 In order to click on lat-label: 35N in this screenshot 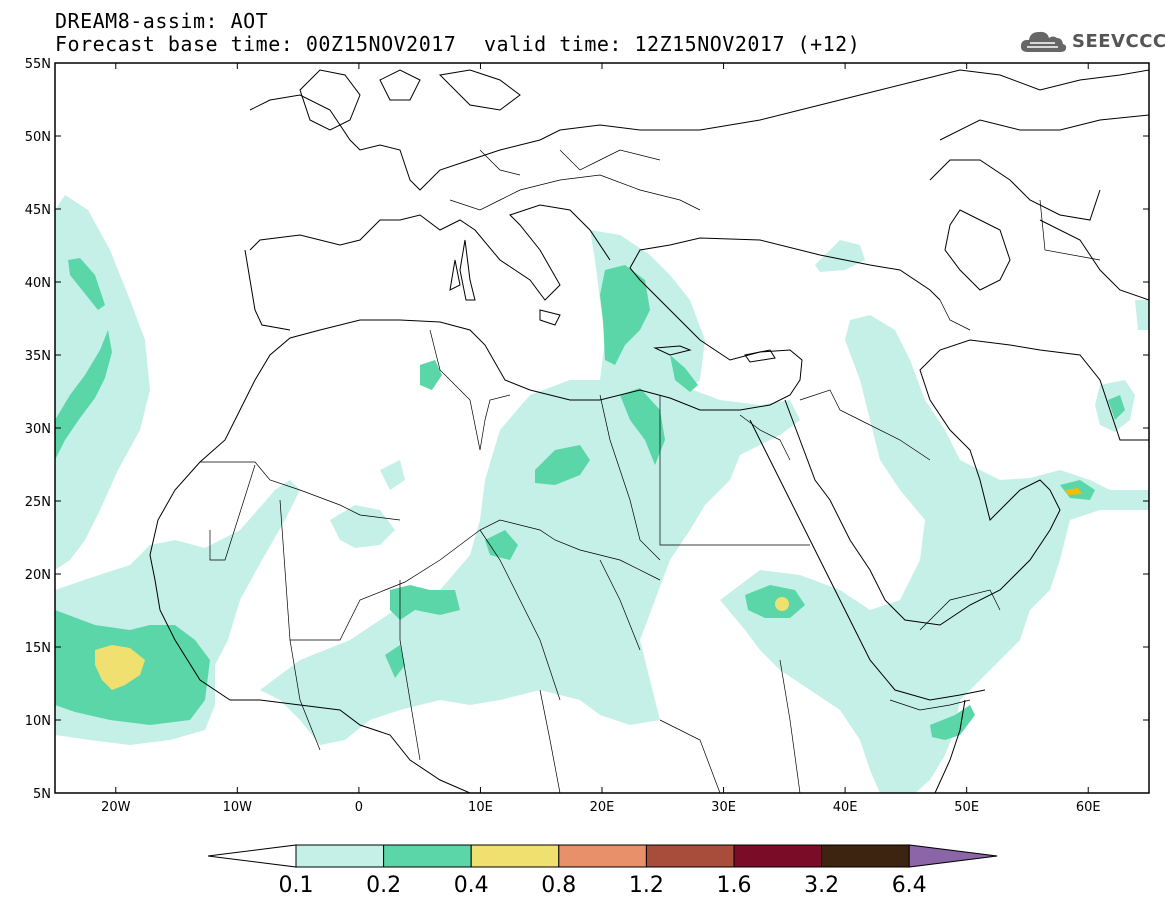, I will do `click(38, 356)`.